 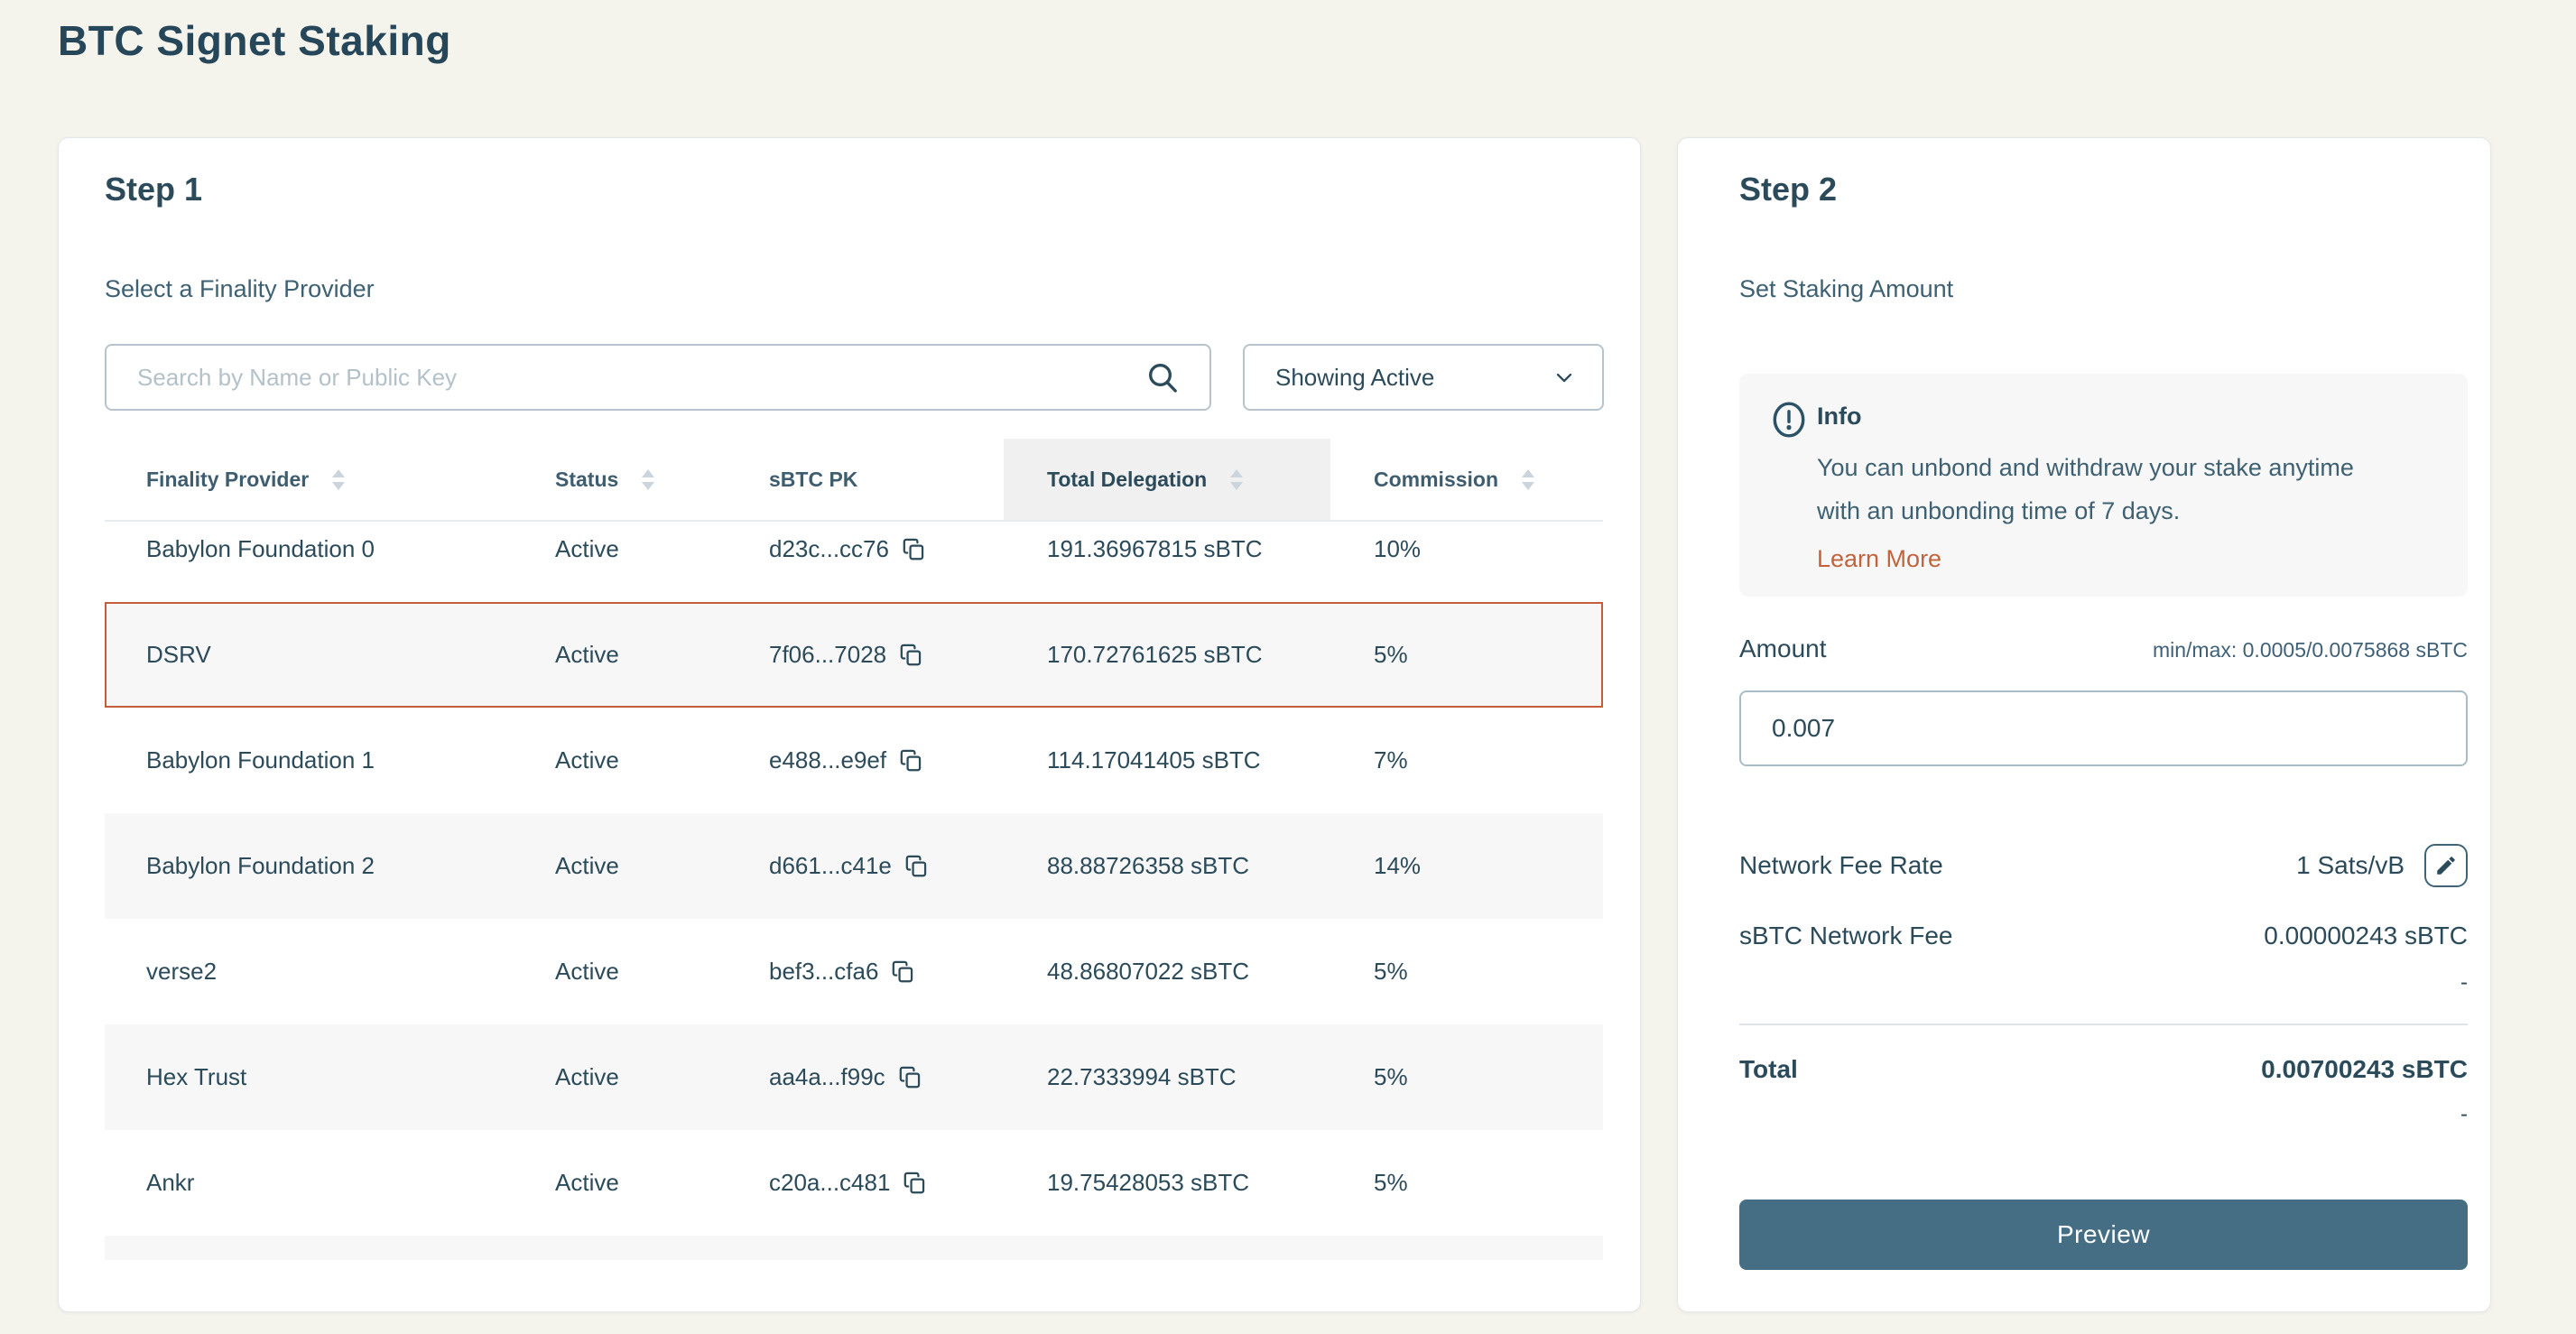 I want to click on provider-pk-cell: 7f06...7028, so click(x=886, y=655).